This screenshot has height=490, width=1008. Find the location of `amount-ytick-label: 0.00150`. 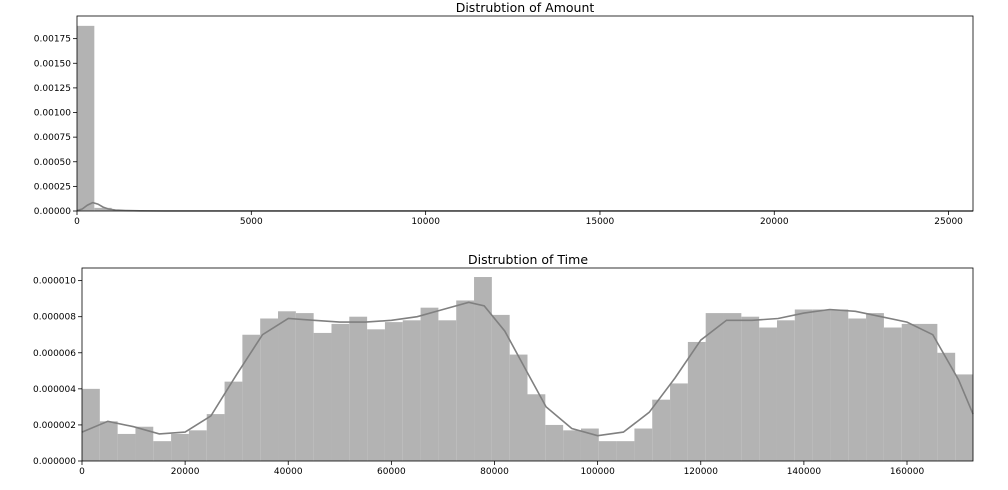

amount-ytick-label: 0.00150 is located at coordinates (52, 64).